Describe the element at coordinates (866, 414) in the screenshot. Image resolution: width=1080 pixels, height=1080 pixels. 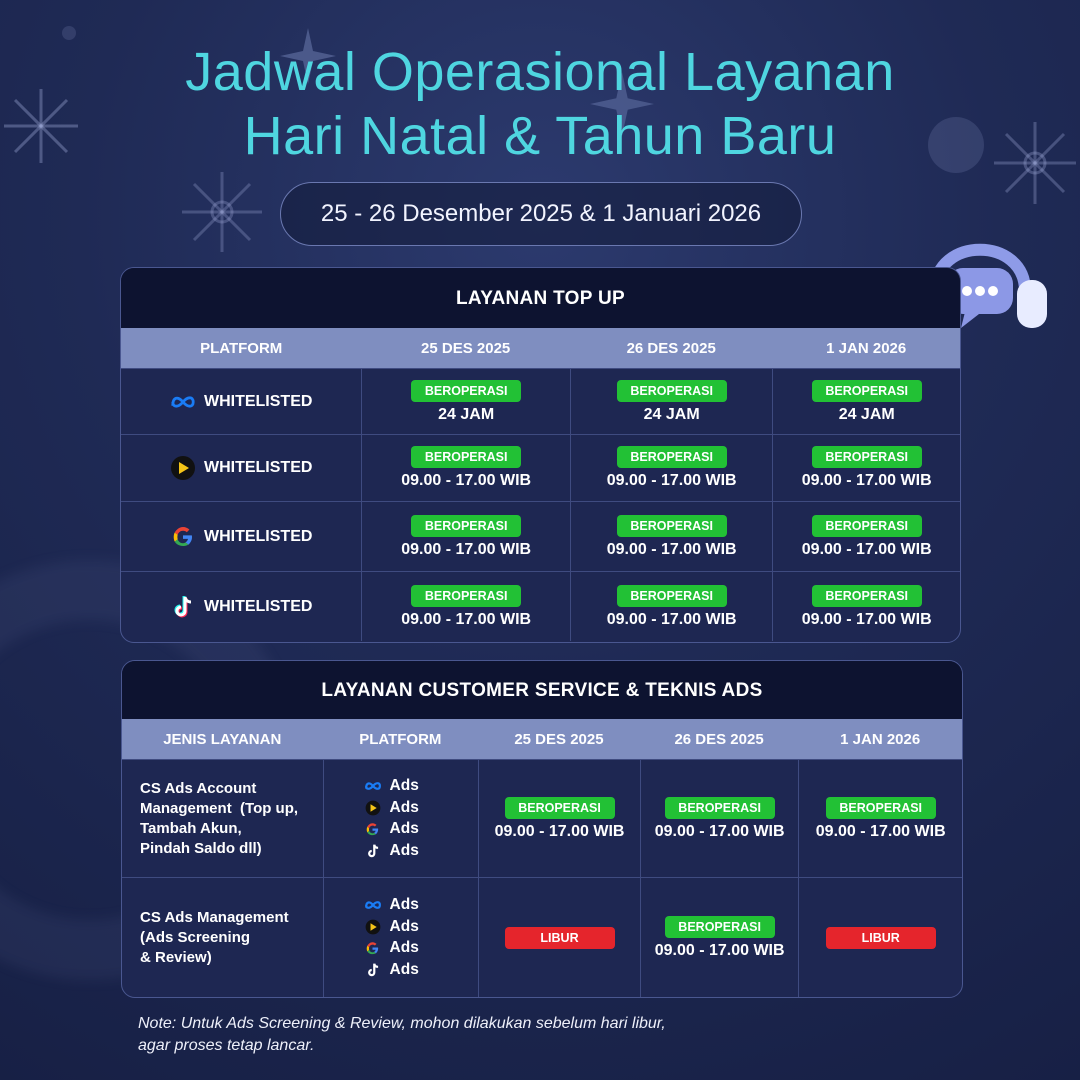
I see `hours-text: 24 JAM` at that location.